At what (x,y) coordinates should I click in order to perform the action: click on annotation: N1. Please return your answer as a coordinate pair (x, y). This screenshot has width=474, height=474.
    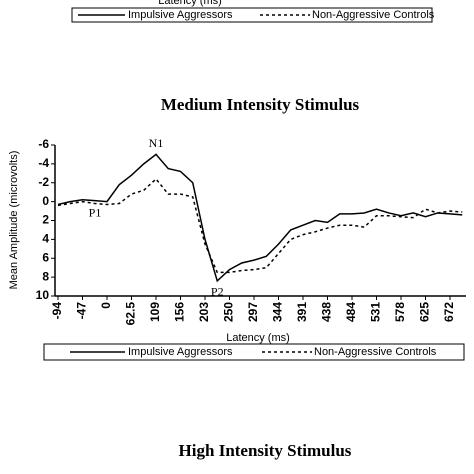
    Looking at the image, I should click on (156, 143).